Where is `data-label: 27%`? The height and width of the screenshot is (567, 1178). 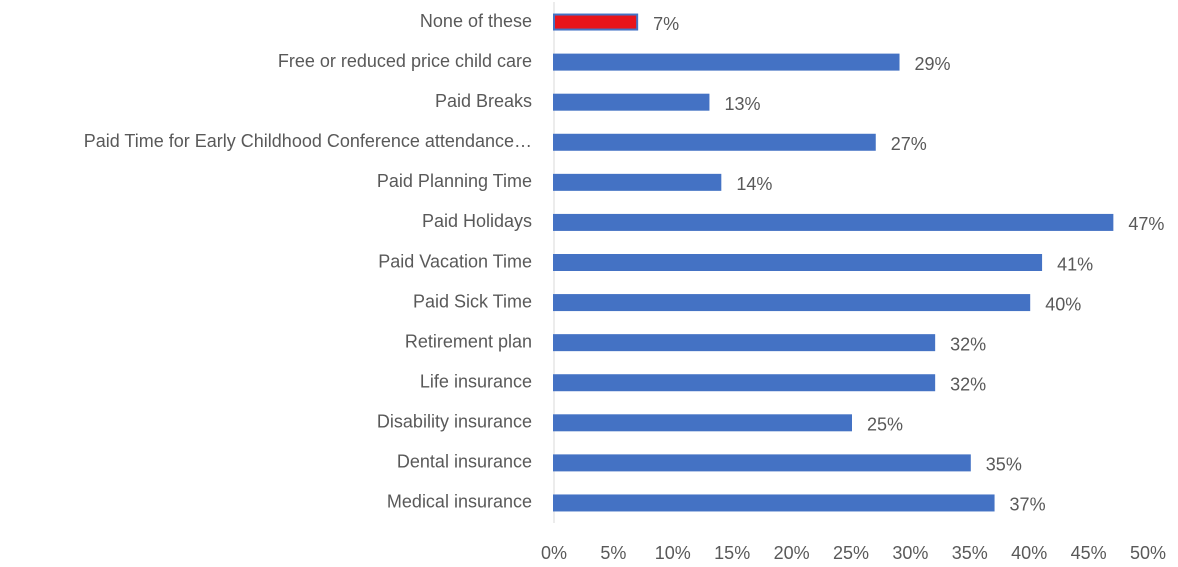
data-label: 27% is located at coordinates (909, 144).